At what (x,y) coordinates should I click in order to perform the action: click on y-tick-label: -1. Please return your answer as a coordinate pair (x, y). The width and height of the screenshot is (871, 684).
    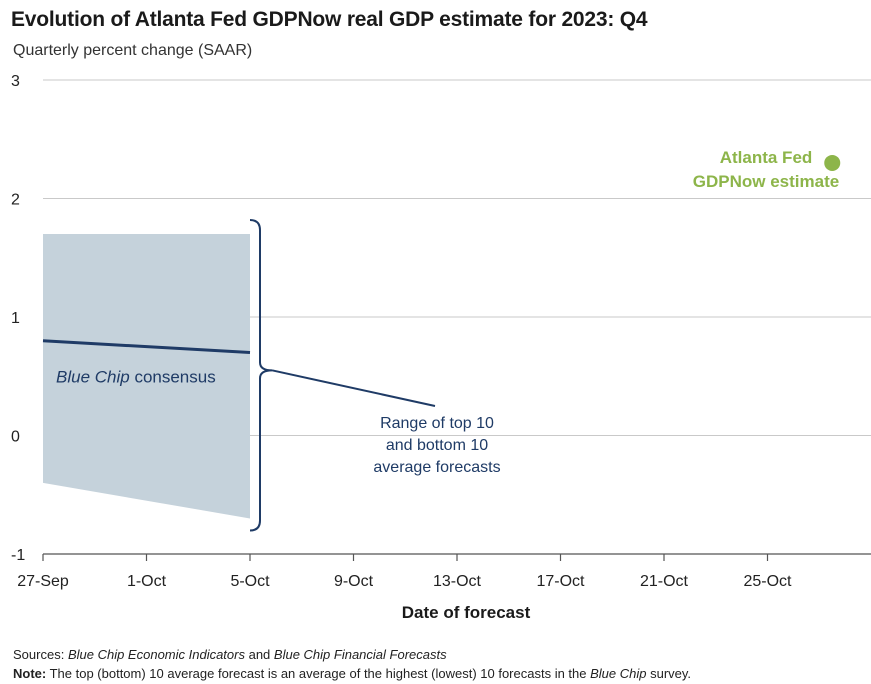
    Looking at the image, I should click on (18, 555).